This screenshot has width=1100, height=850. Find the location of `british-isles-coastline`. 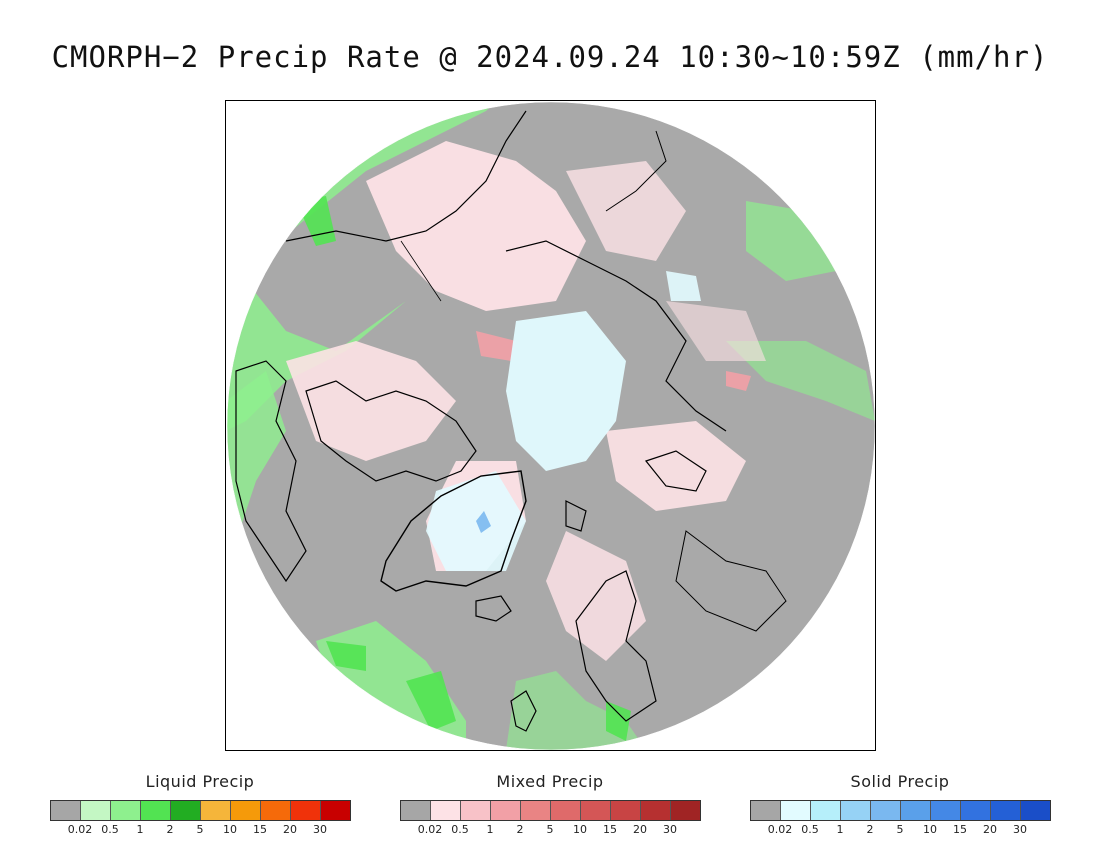

british-isles-coastline is located at coordinates (523, 711).